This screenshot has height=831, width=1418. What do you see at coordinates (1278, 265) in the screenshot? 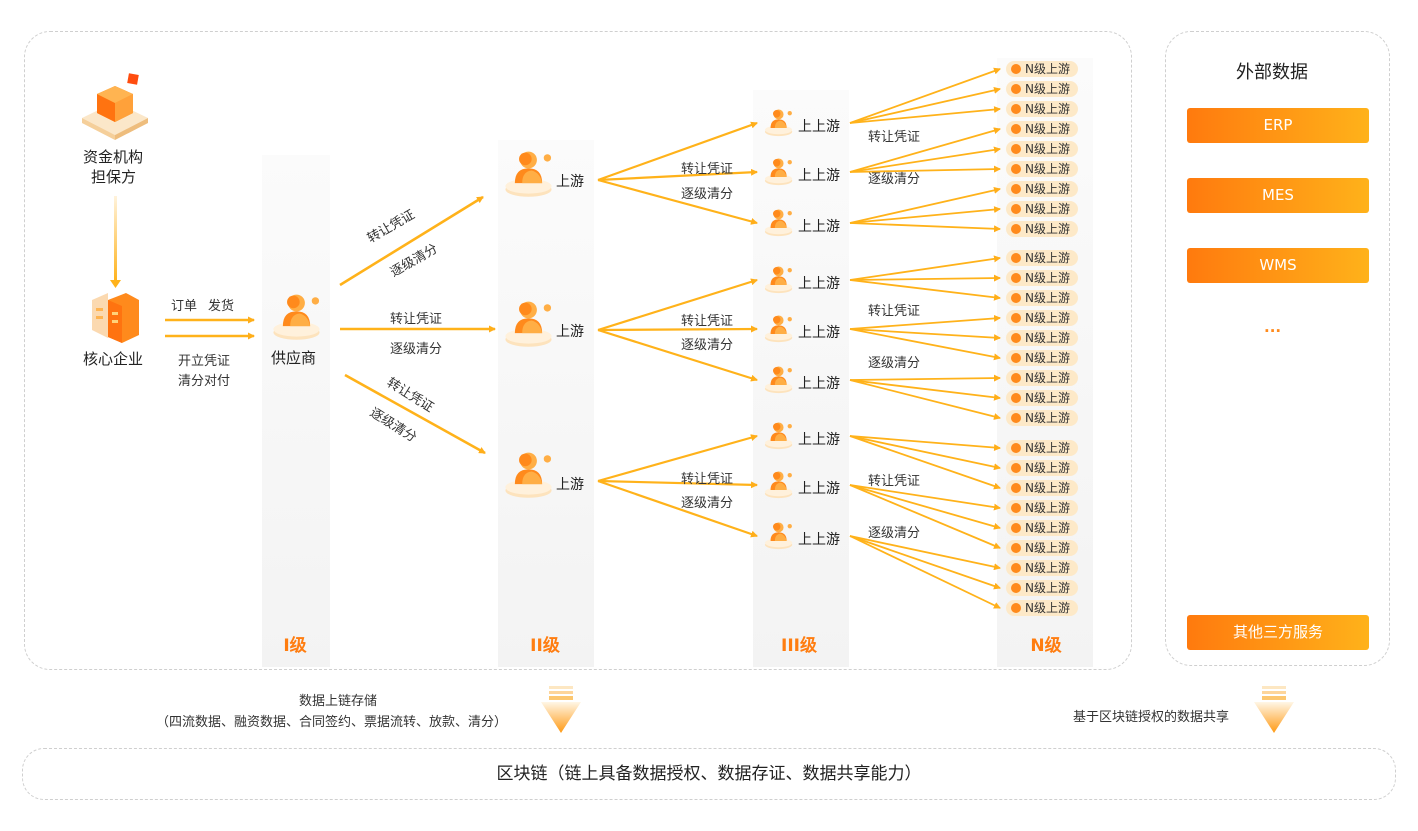
I see `wms-button: WMS` at bounding box center [1278, 265].